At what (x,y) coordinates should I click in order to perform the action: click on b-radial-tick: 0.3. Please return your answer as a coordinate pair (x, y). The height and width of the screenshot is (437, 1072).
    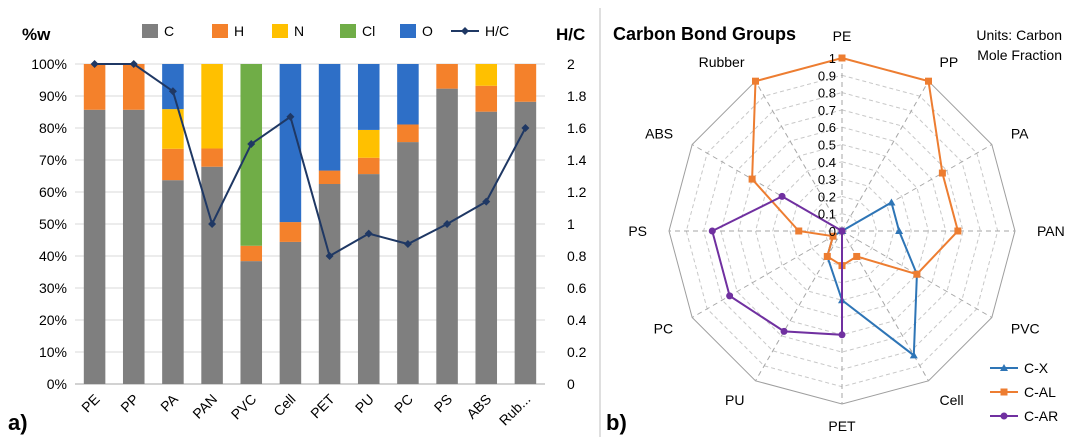
    Looking at the image, I should click on (827, 179).